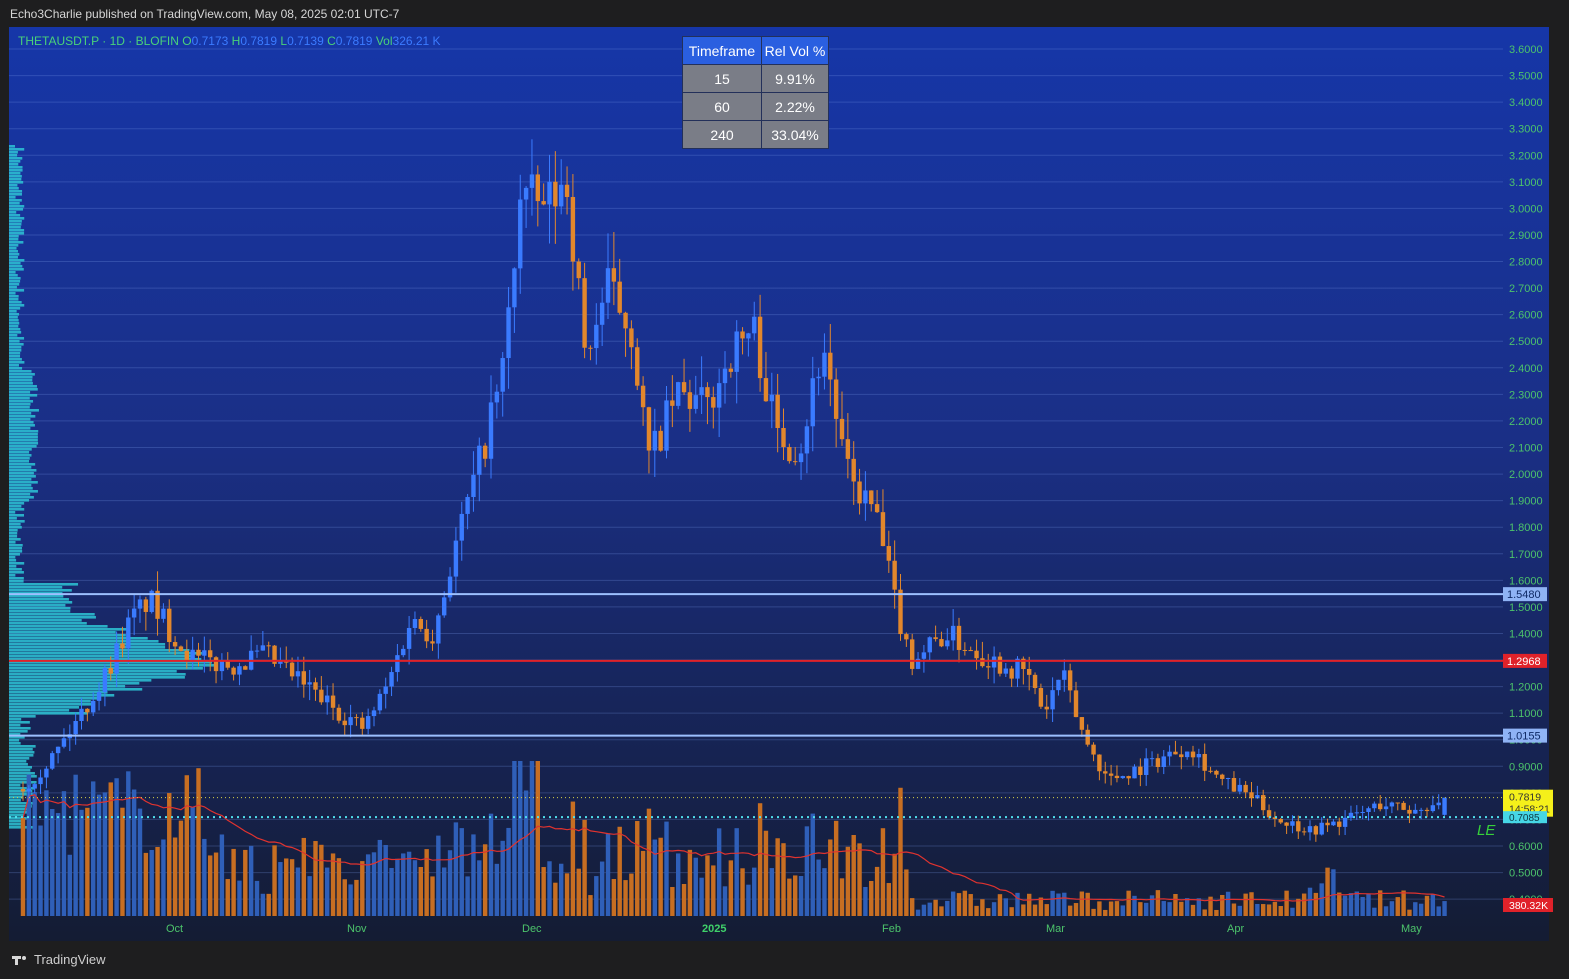 Image resolution: width=1569 pixels, height=979 pixels. I want to click on price-tick-label: 3.0000, so click(1526, 209).